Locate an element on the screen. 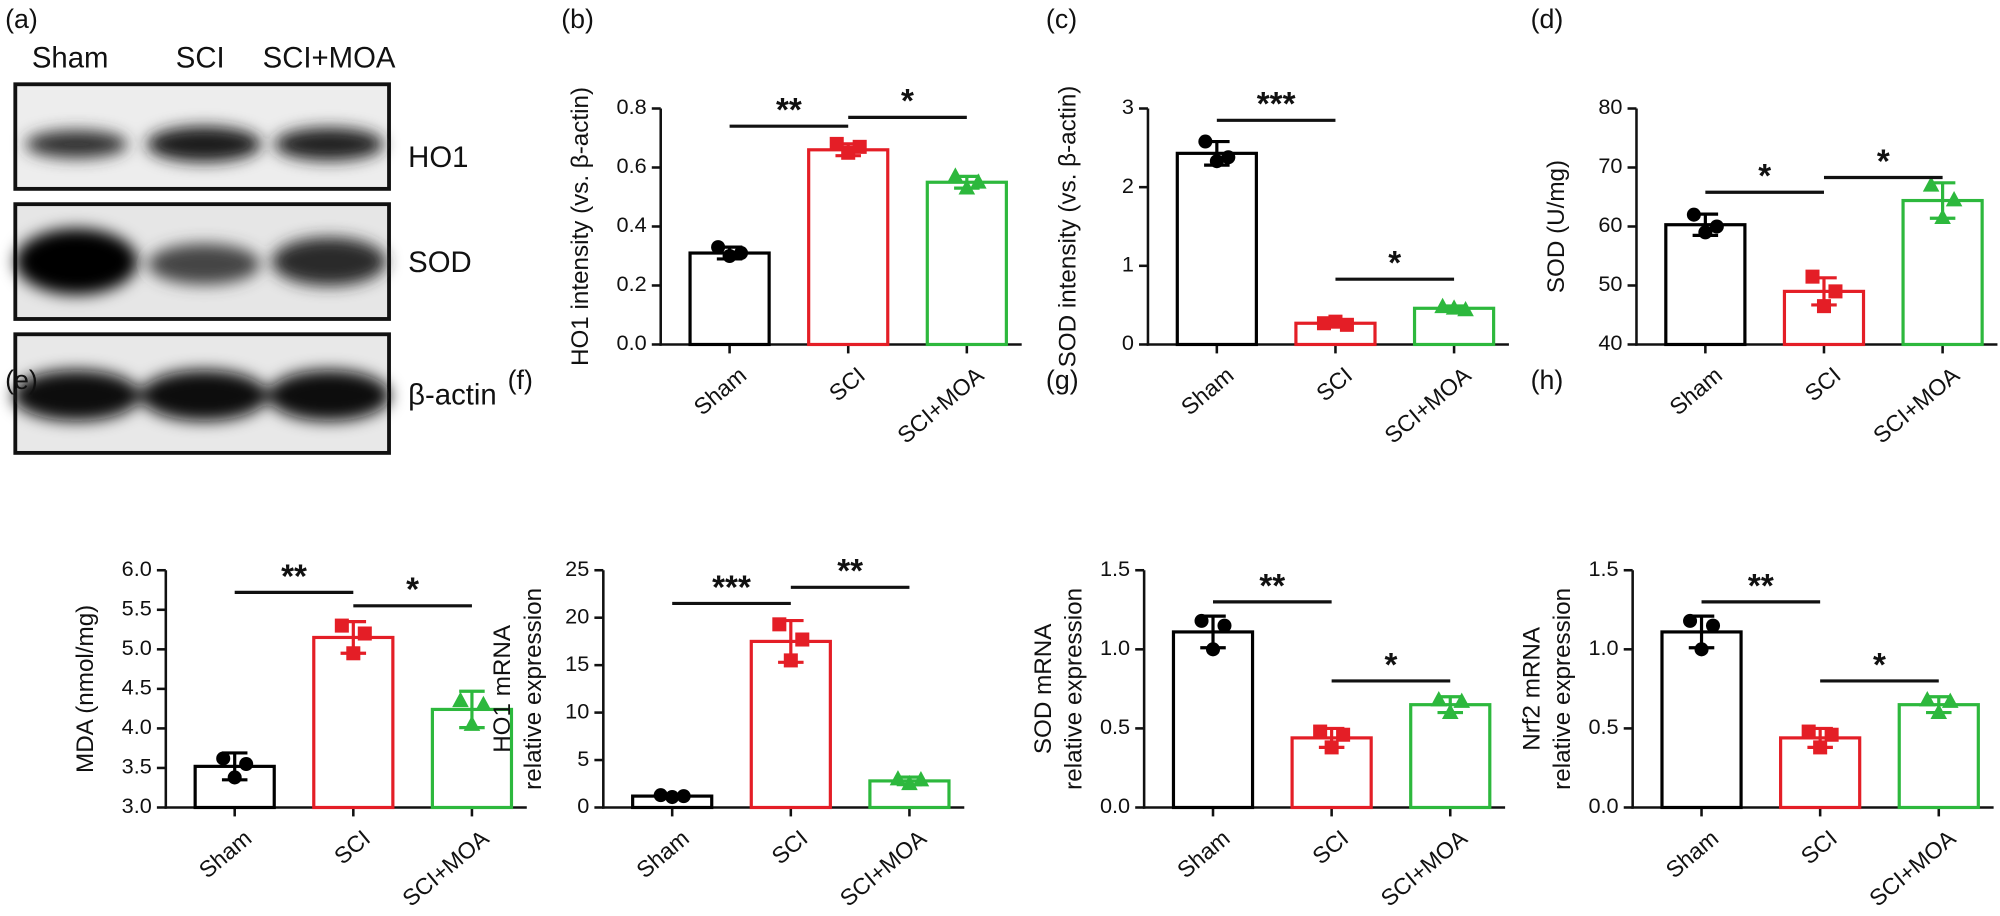  y-tick-label: 5.5 is located at coordinates (137, 608).